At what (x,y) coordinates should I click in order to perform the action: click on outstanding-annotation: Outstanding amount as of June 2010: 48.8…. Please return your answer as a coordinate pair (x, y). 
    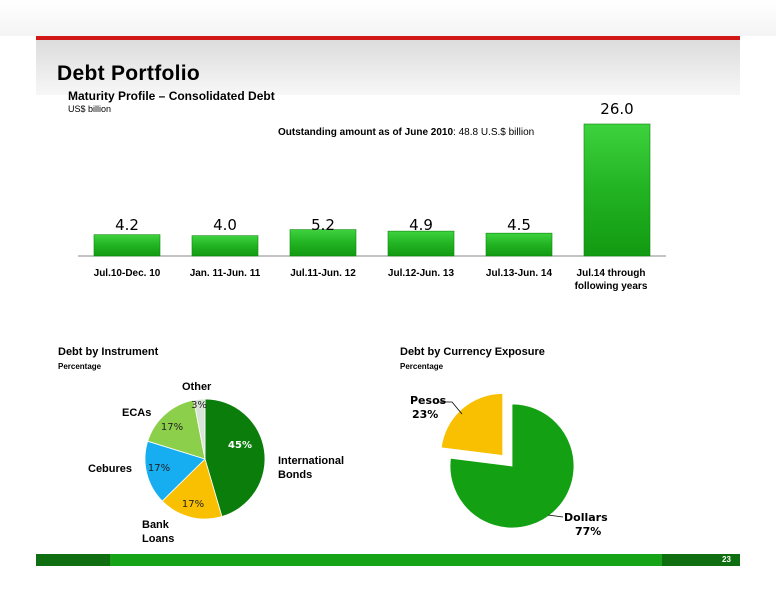
    Looking at the image, I should click on (406, 132).